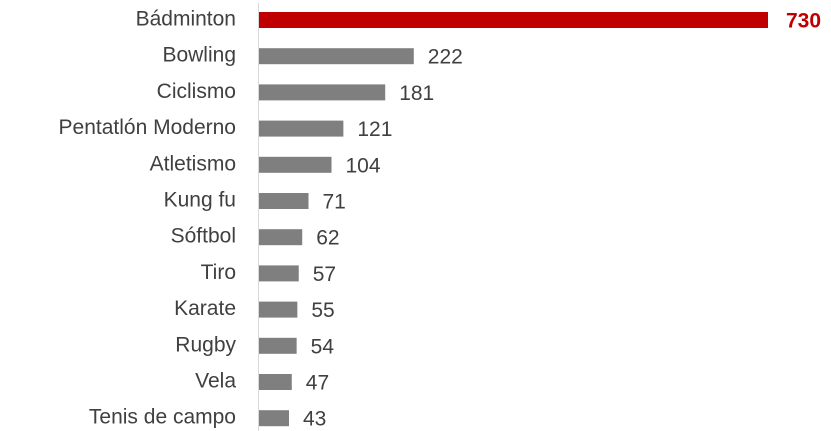 This screenshot has height=431, width=831. Describe the element at coordinates (200, 200) in the screenshot. I see `category-label: Kung fu` at that location.